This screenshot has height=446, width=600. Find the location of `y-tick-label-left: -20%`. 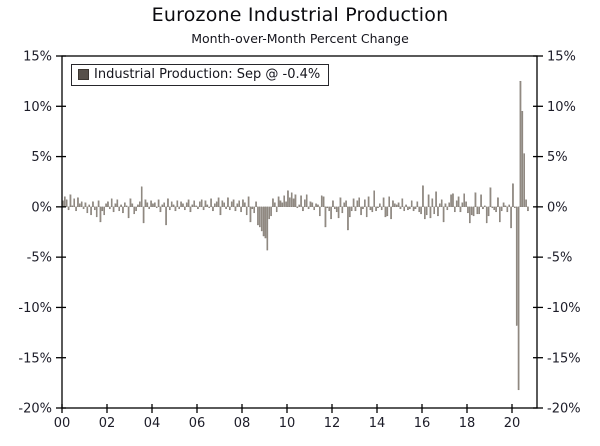

y-tick-label-left: -20% is located at coordinates (35, 409).